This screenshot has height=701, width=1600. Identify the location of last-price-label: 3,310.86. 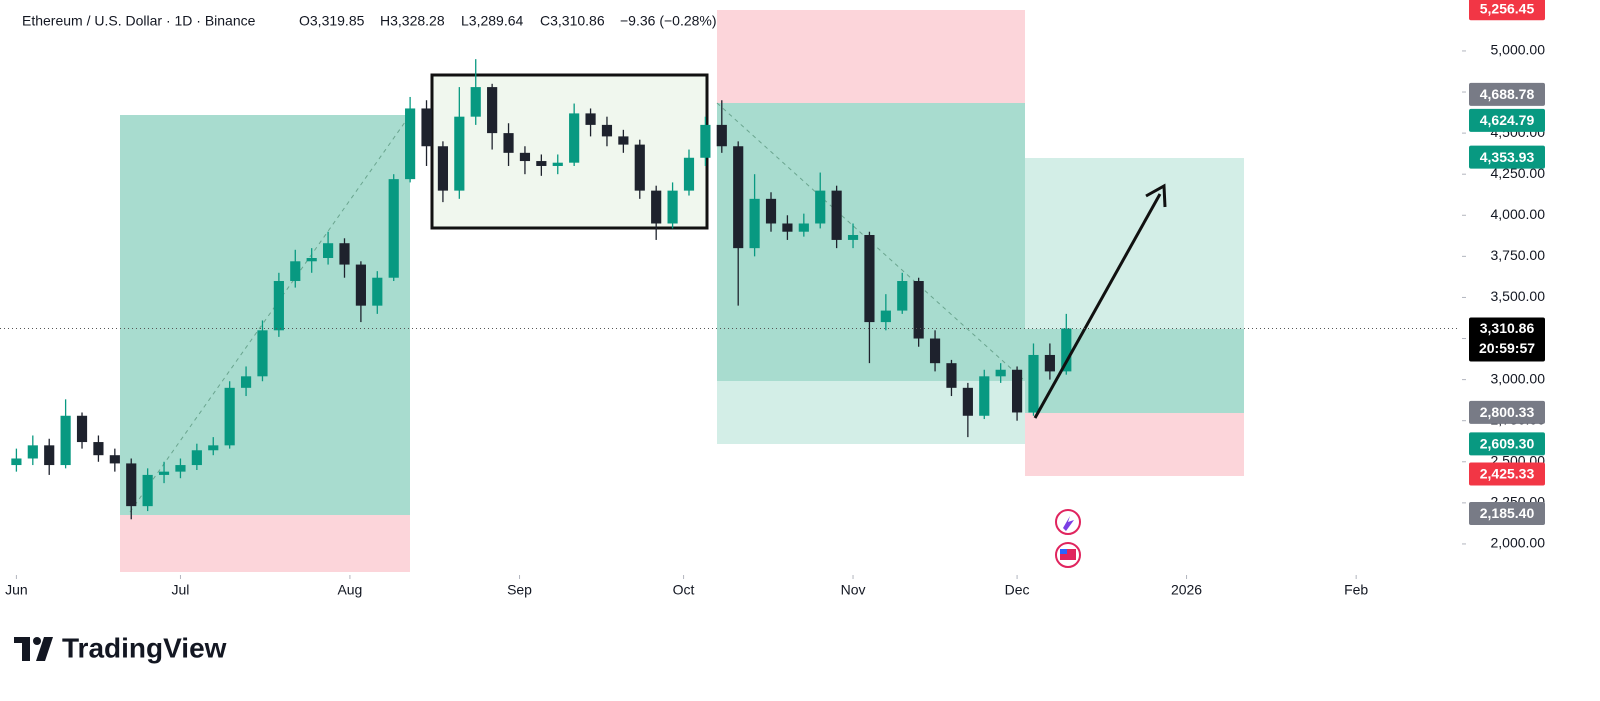
(1507, 328).